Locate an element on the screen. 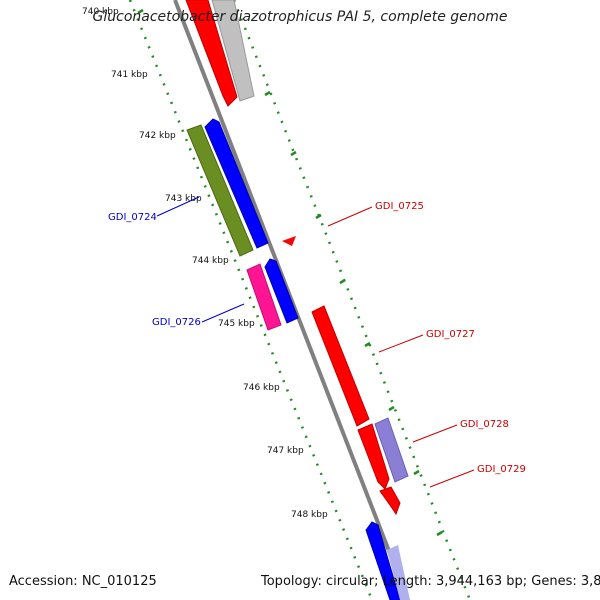 This screenshot has width=600, height=600. gene-magenta is located at coordinates (264, 297).